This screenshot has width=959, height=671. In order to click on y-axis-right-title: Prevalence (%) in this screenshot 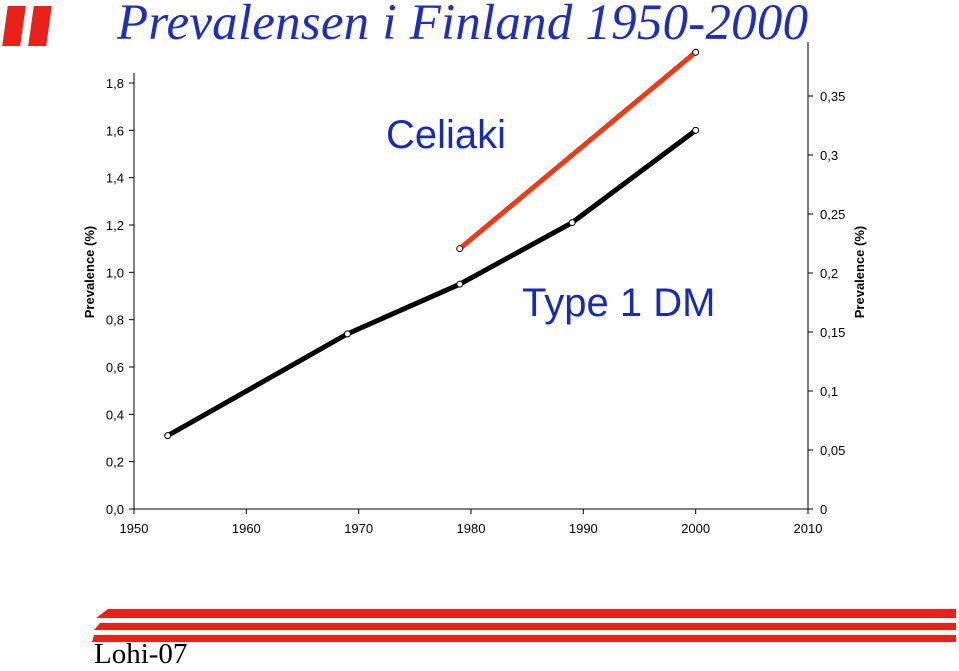, I will do `click(859, 272)`.